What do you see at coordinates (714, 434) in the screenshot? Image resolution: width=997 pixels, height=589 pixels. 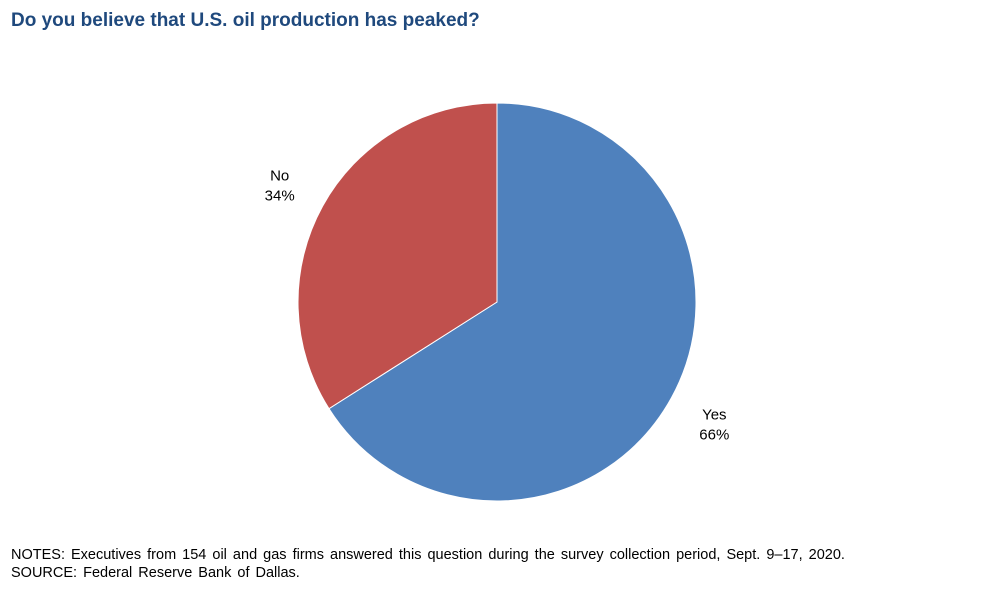 I see `slice-value-yes: 66%` at bounding box center [714, 434].